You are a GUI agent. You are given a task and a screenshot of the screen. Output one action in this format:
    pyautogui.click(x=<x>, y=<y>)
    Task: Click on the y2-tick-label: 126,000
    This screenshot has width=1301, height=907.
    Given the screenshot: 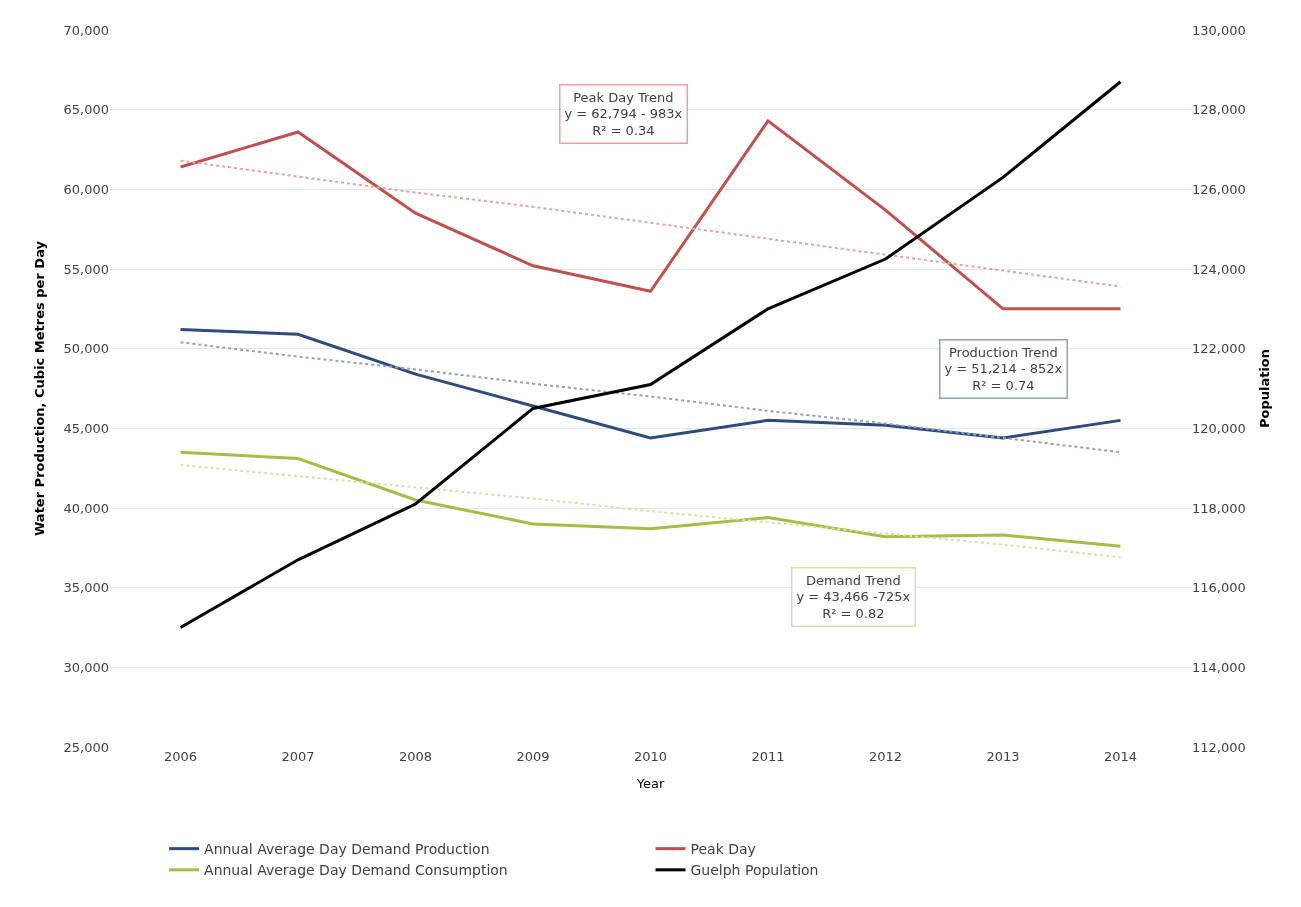 What is the action you would take?
    pyautogui.click(x=1219, y=189)
    